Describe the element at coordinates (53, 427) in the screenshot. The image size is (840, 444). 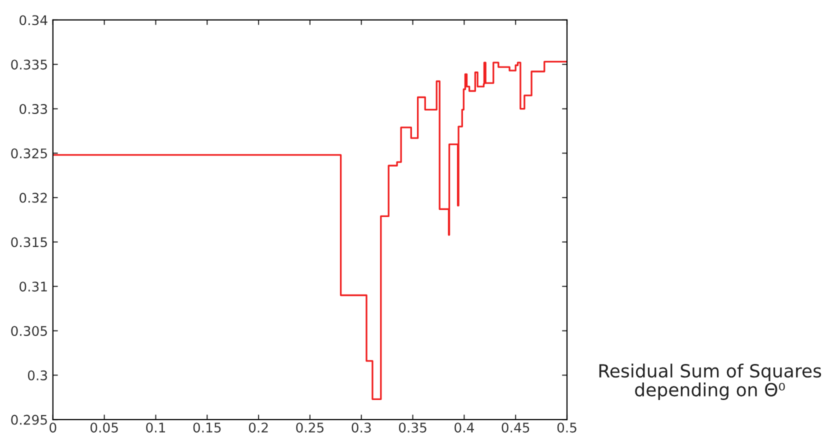
I see `x-tick-label: 0` at that location.